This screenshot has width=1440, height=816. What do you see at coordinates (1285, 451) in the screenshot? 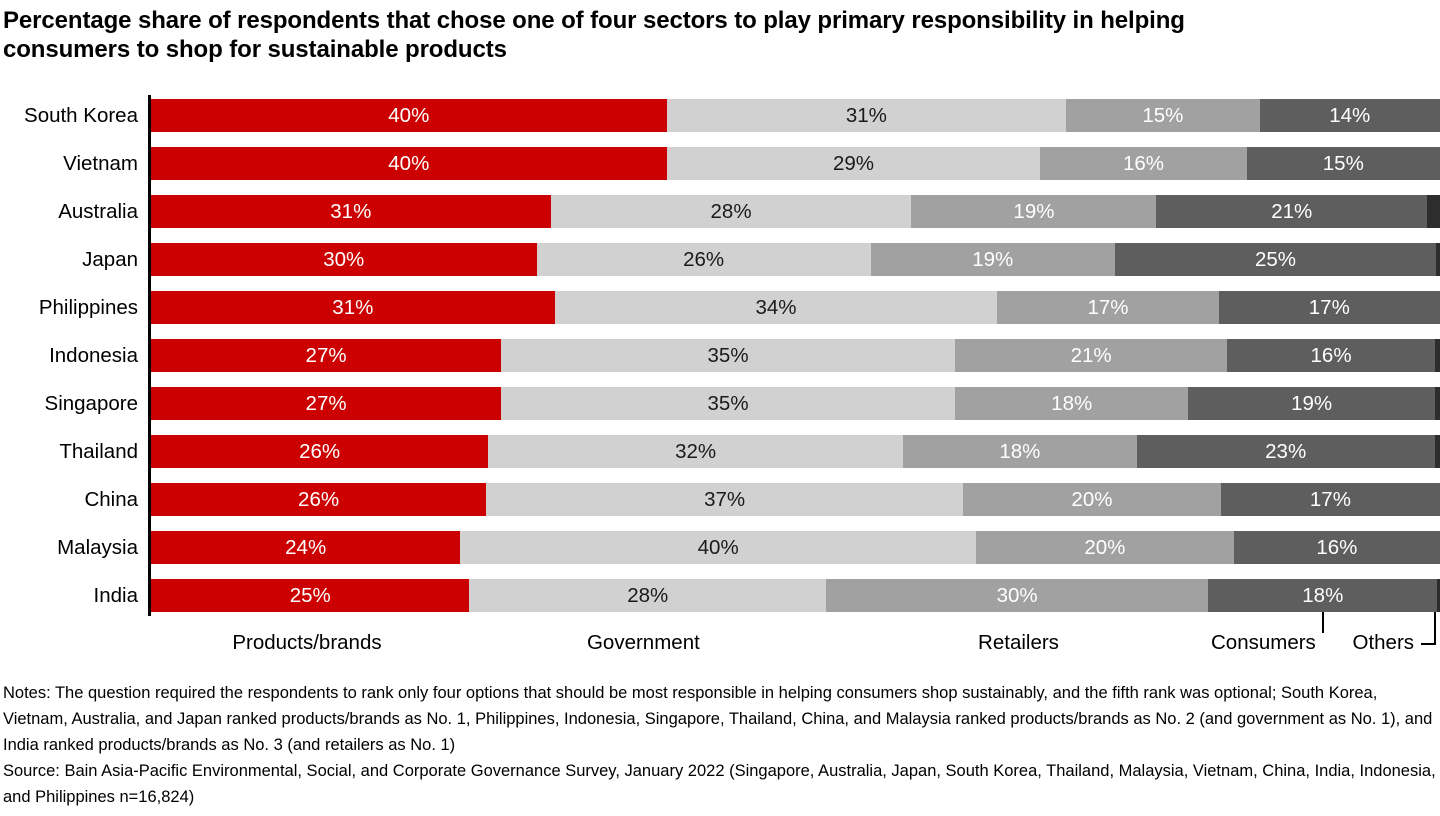
I see `segment-consumers: 23%` at bounding box center [1285, 451].